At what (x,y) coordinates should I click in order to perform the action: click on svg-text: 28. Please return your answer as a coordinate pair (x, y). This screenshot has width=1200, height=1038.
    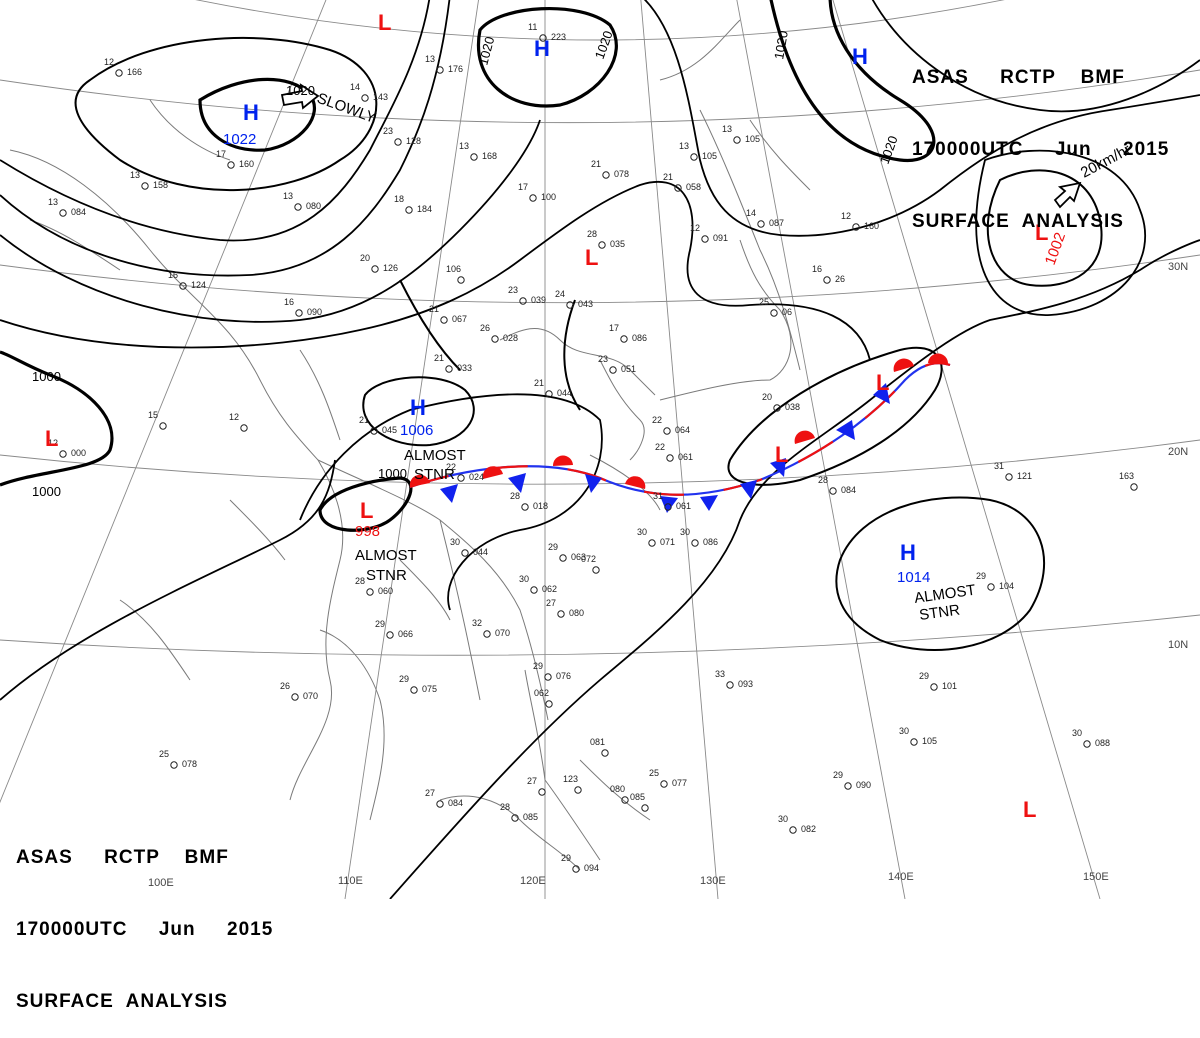
    Looking at the image, I should click on (505, 807).